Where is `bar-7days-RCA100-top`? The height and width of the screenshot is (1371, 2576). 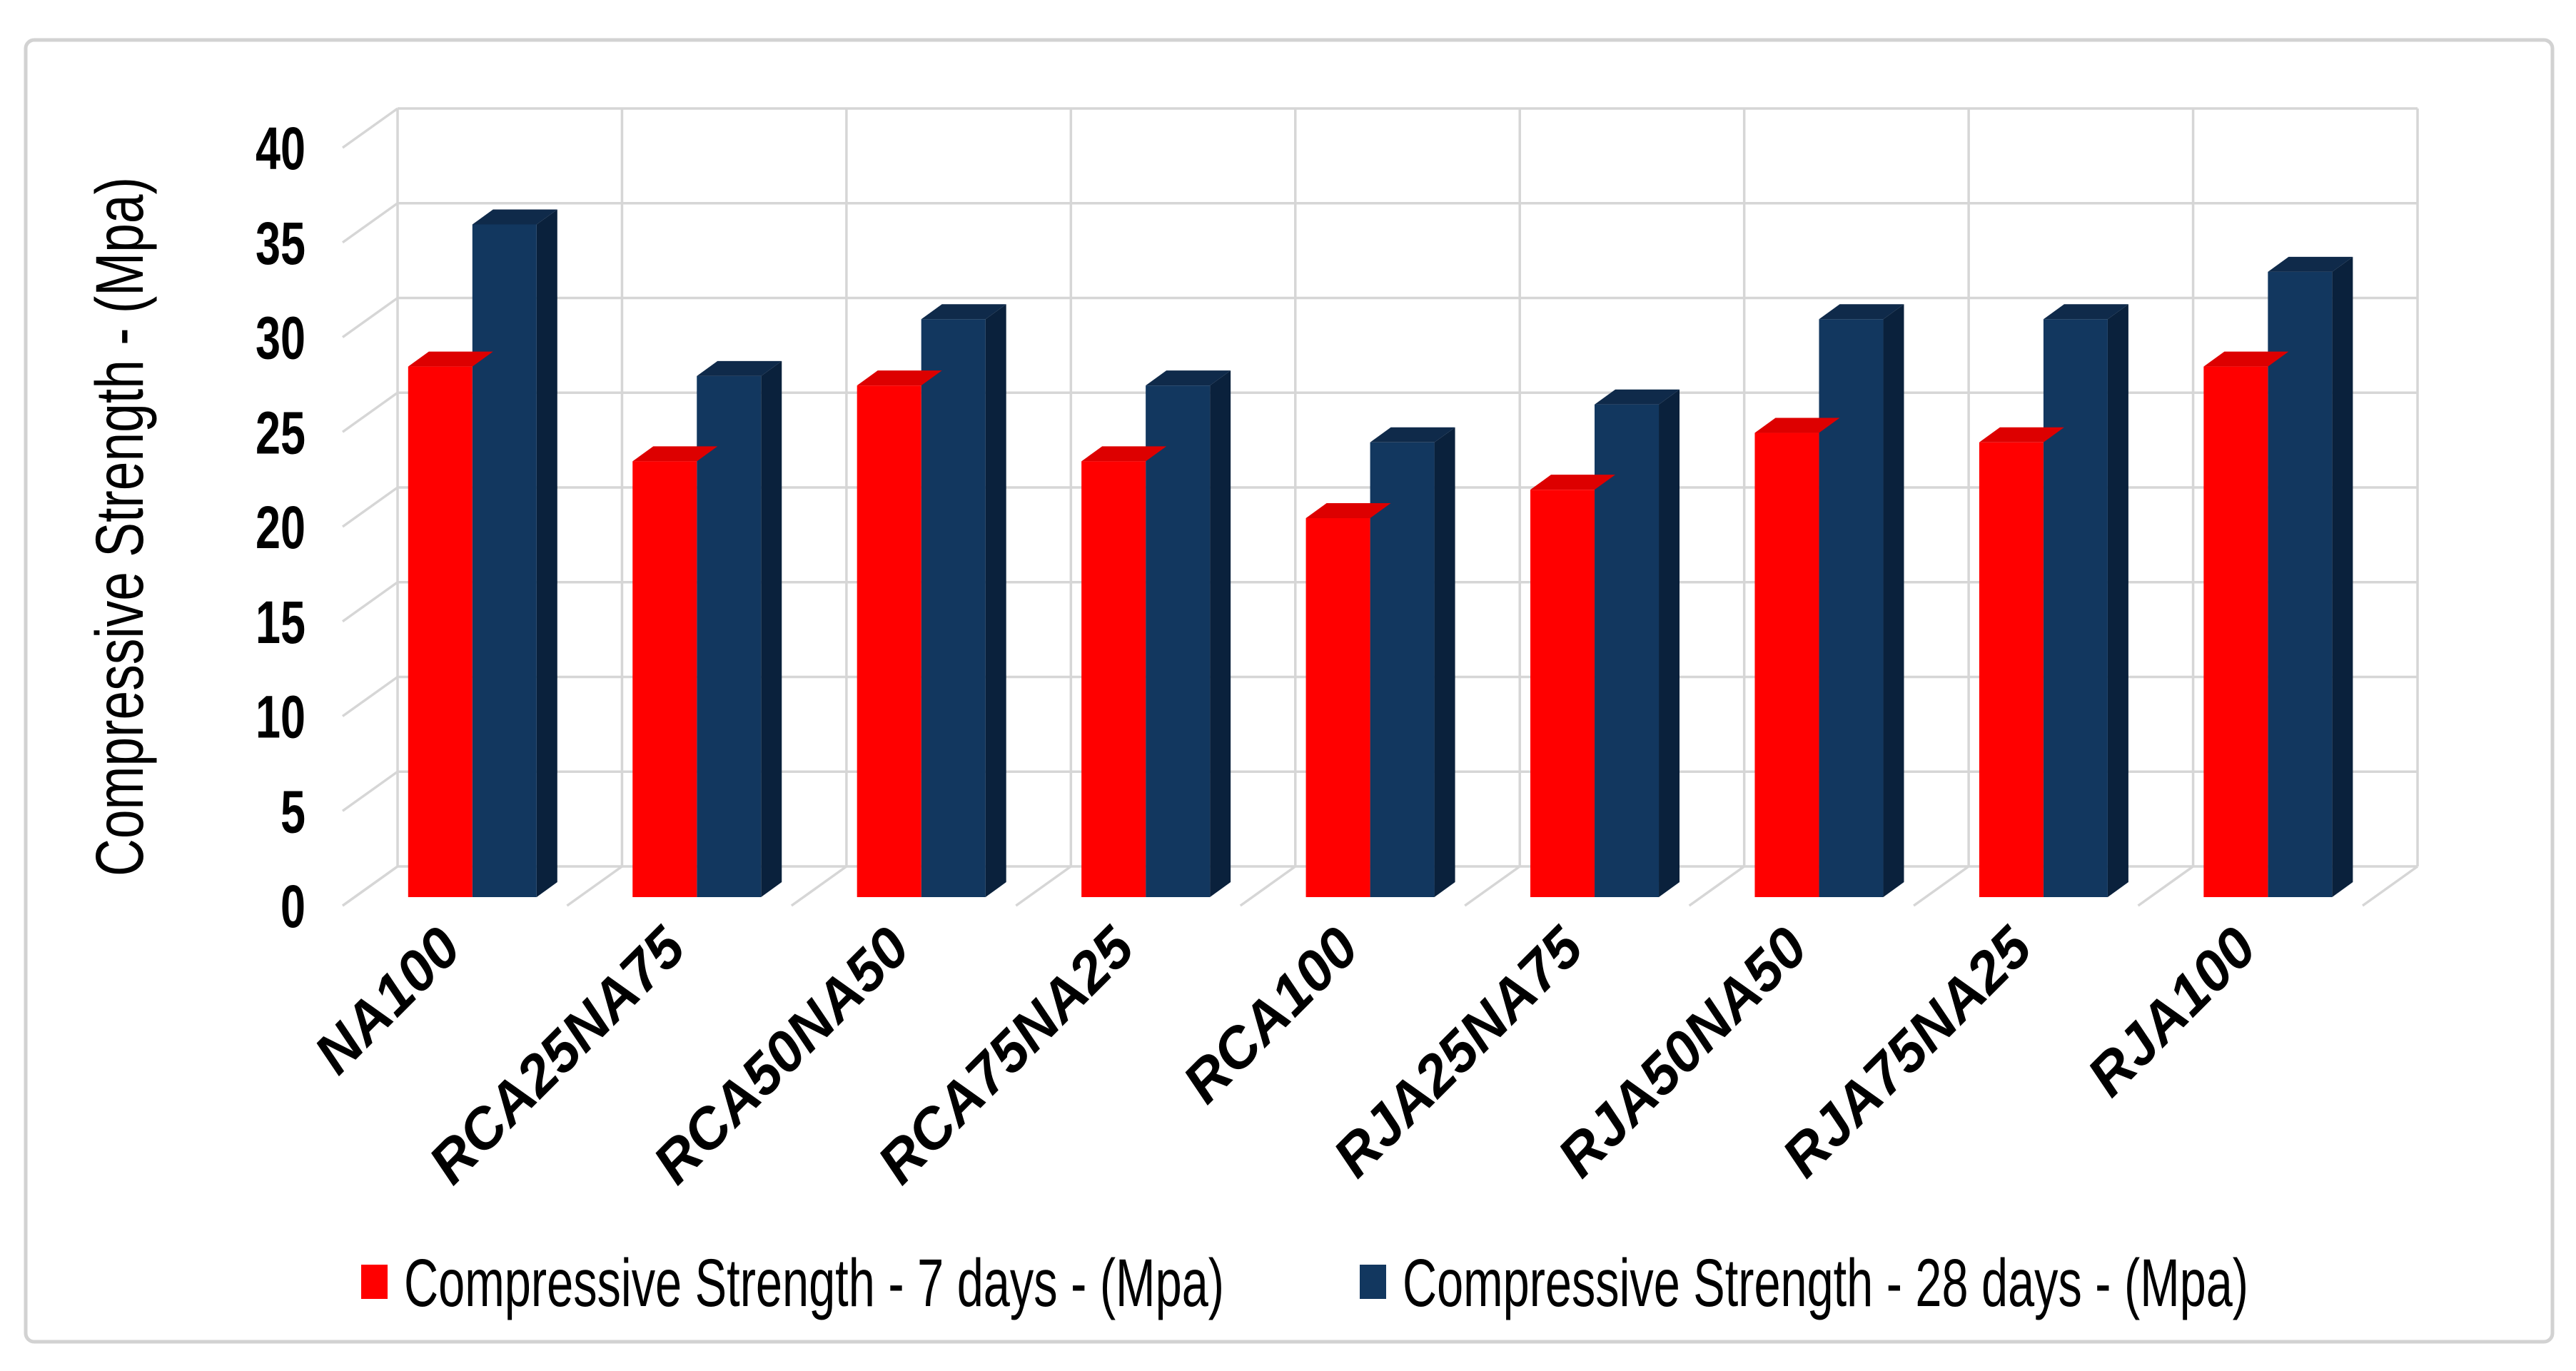 bar-7days-RCA100-top is located at coordinates (1348, 510).